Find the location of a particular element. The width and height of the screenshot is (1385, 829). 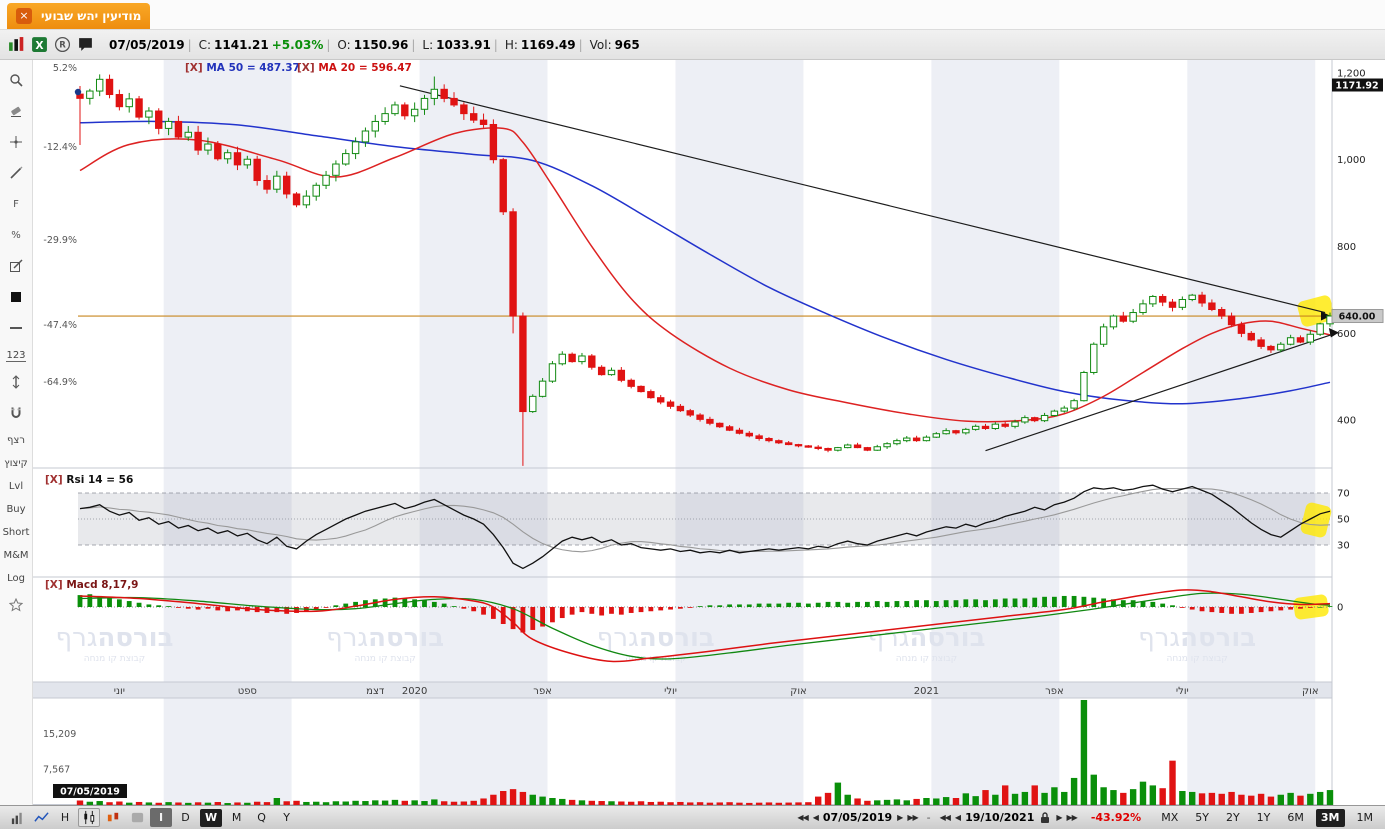

sidebar-percent-tool: % is located at coordinates (16, 235).